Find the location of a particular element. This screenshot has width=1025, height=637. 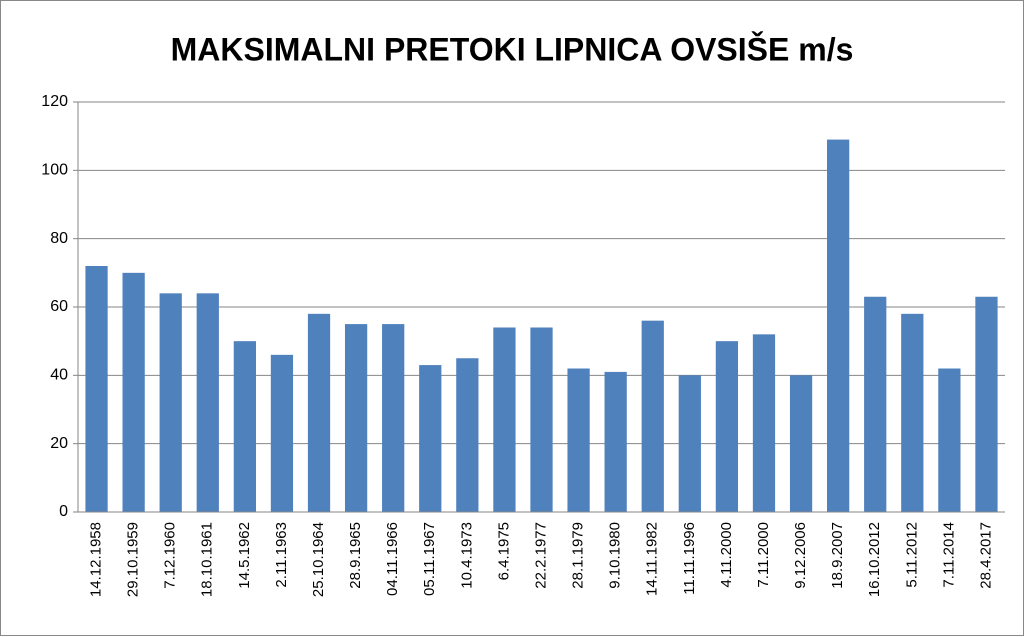

x-tick-label: 28.4.2017 is located at coordinates (985, 555).